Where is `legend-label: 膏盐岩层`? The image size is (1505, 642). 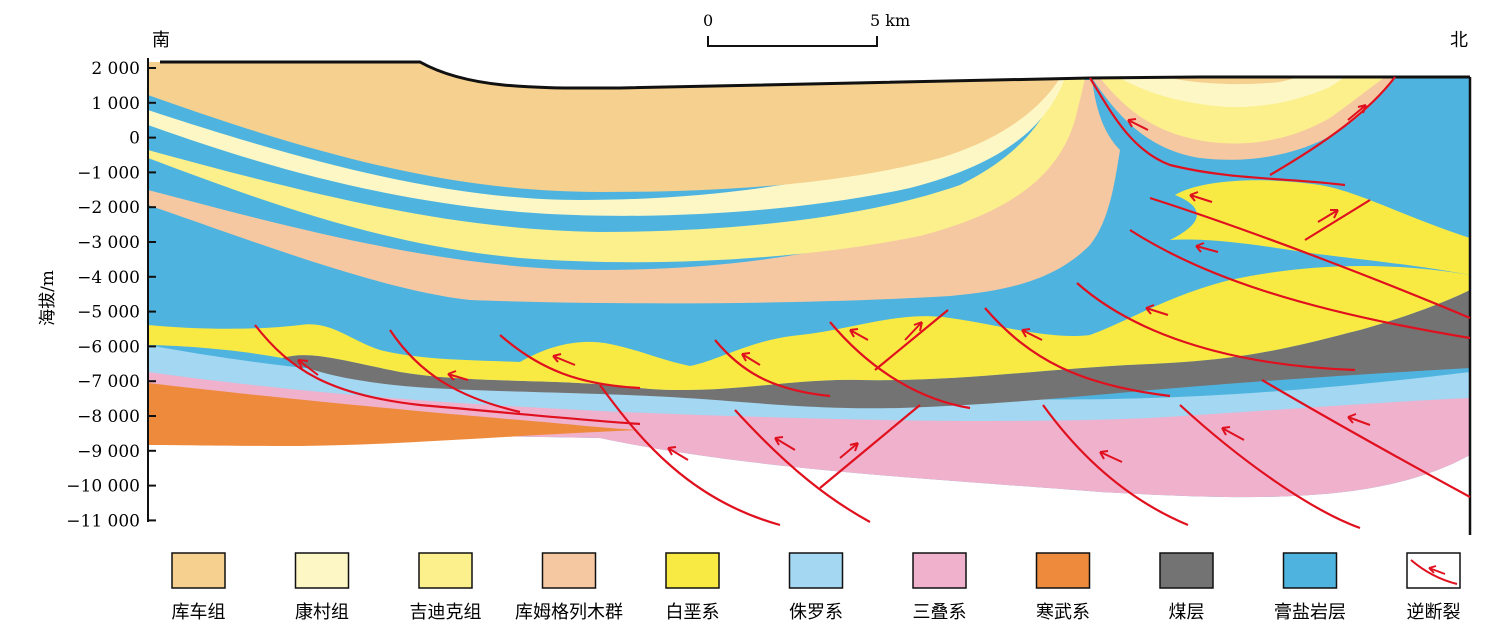
legend-label: 膏盐岩层 is located at coordinates (1310, 612).